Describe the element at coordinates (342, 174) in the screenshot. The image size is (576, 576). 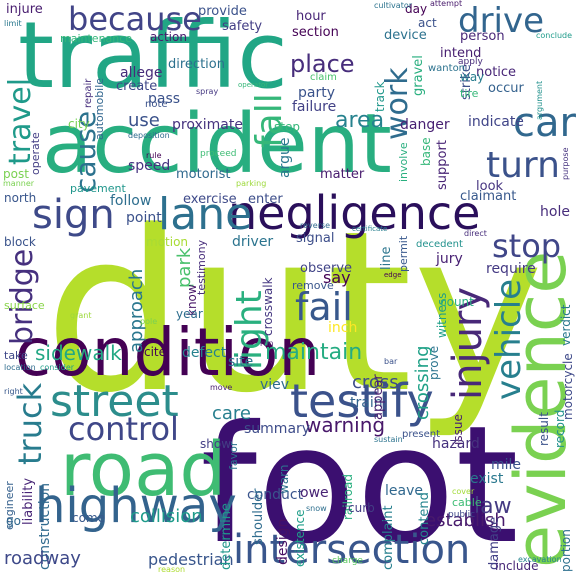
I see `word-matter: matter` at that location.